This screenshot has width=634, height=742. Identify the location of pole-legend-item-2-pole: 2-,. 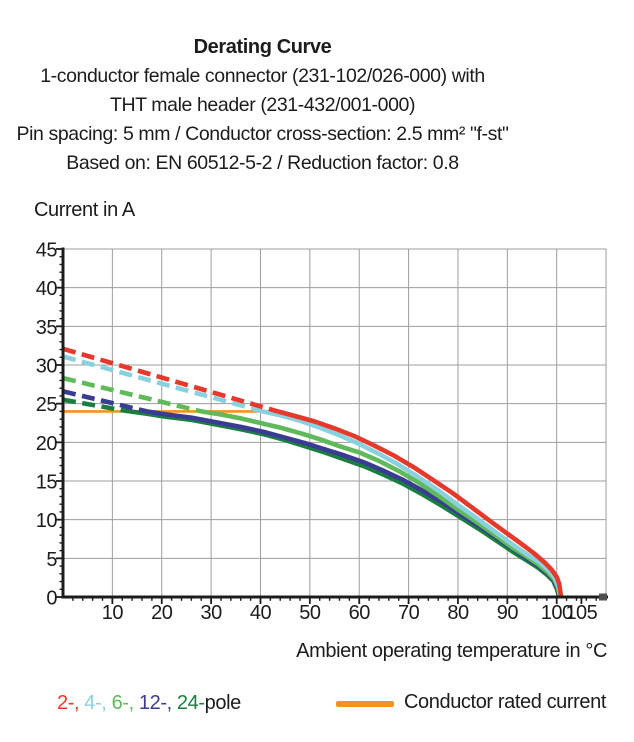
(68, 703).